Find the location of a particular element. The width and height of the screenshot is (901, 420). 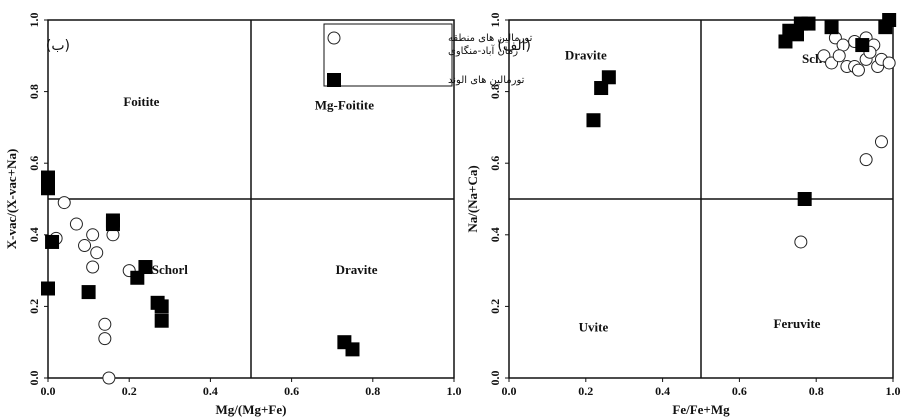

region-label-mg-foitite: Mg-Foitite is located at coordinates (344, 105).